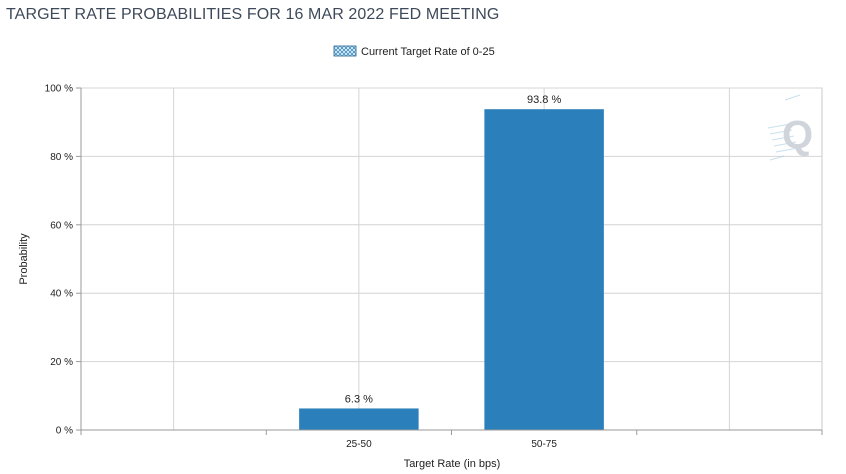 The image size is (846, 474). Describe the element at coordinates (359, 399) in the screenshot. I see `bar-data-label: 6.3 %` at that location.